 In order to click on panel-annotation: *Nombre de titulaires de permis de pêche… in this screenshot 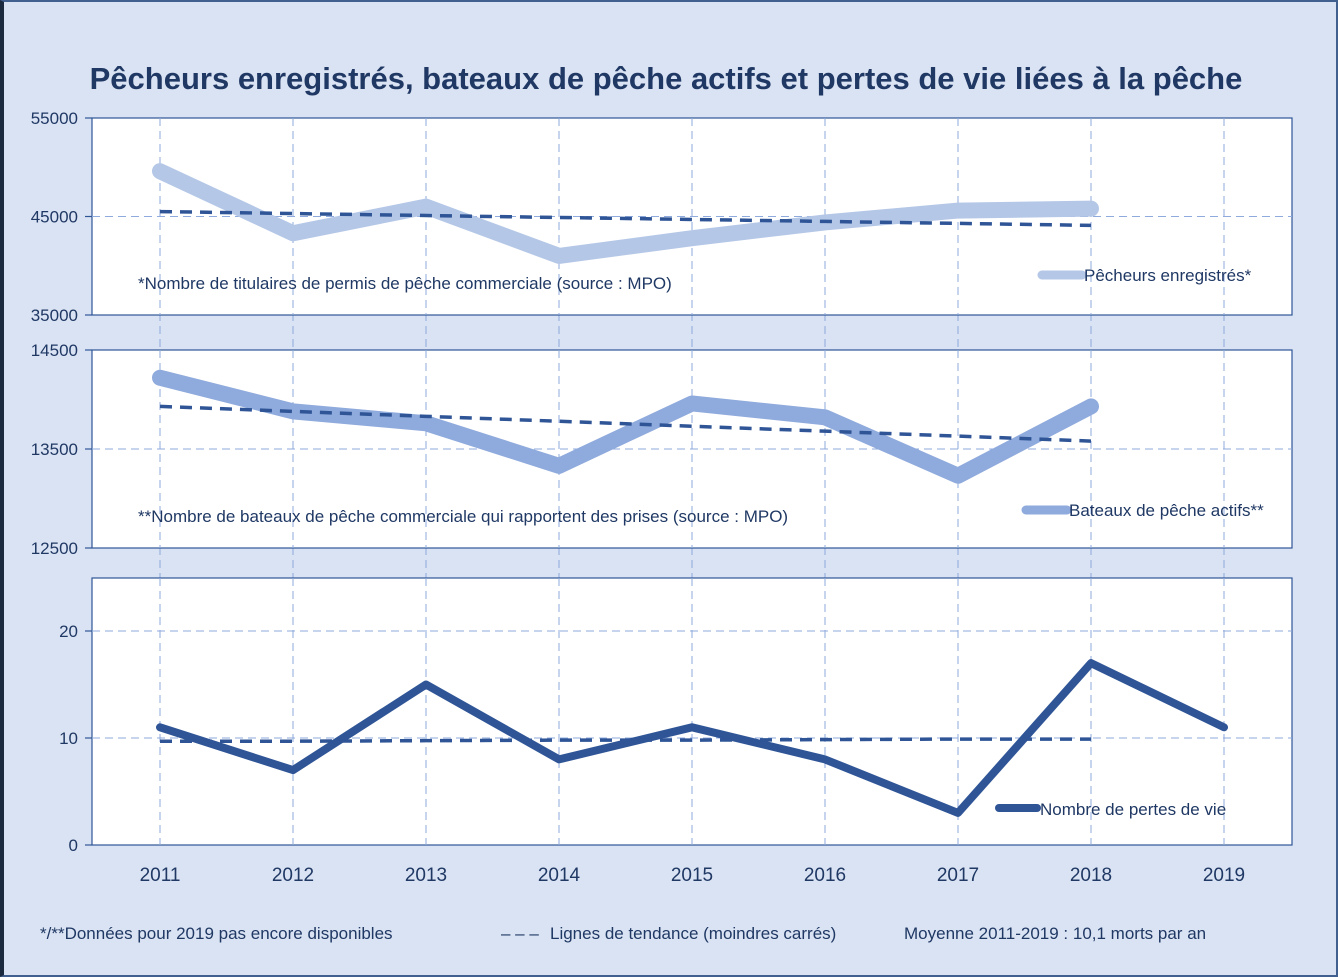, I will do `click(405, 283)`.